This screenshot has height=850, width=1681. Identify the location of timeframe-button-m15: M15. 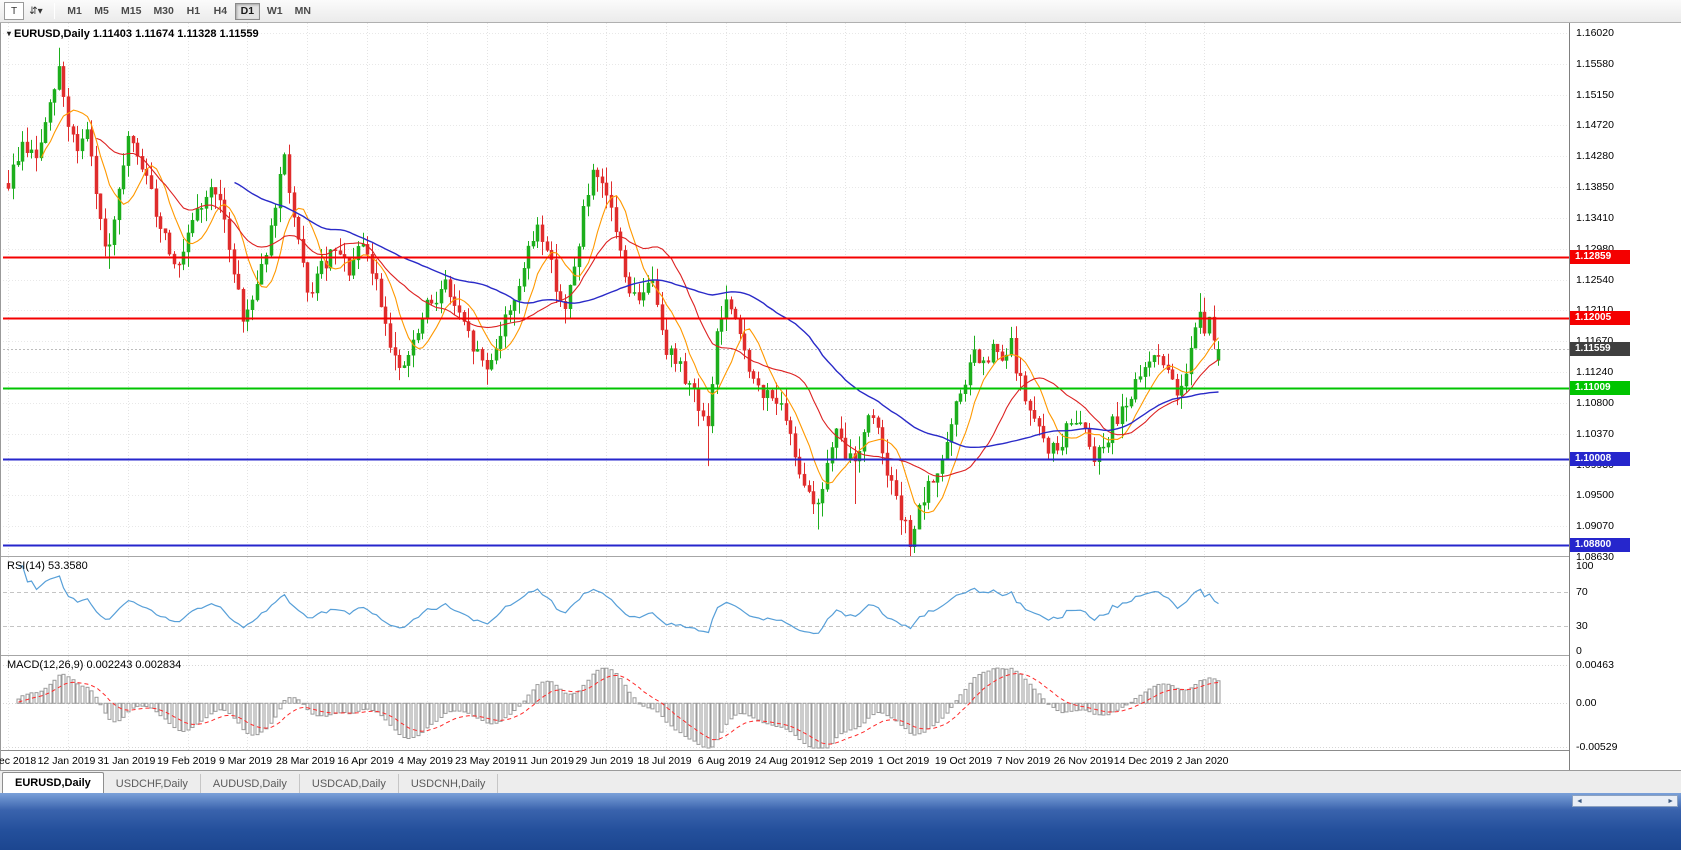
(131, 11).